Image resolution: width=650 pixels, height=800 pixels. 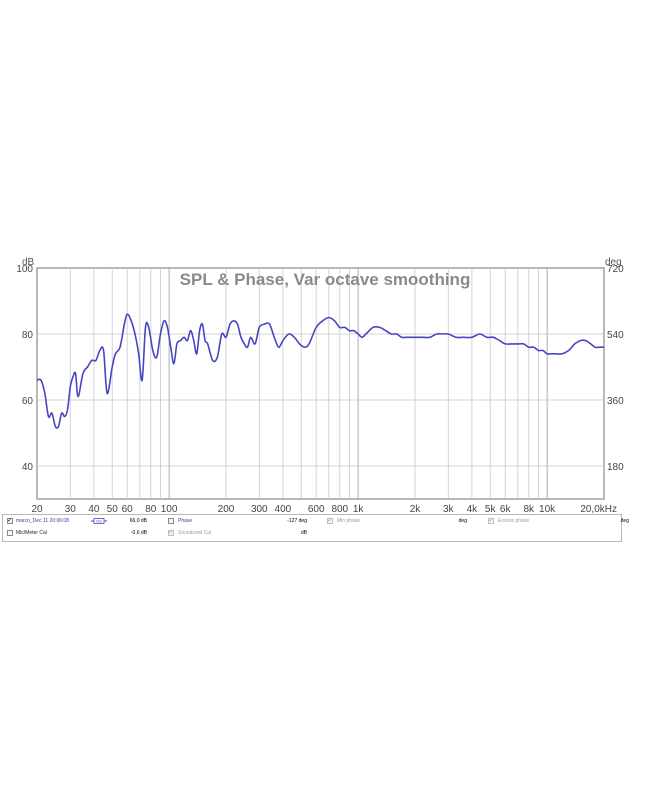 I want to click on y-tick-labels: 40 60 80 100, so click(x=24, y=368).